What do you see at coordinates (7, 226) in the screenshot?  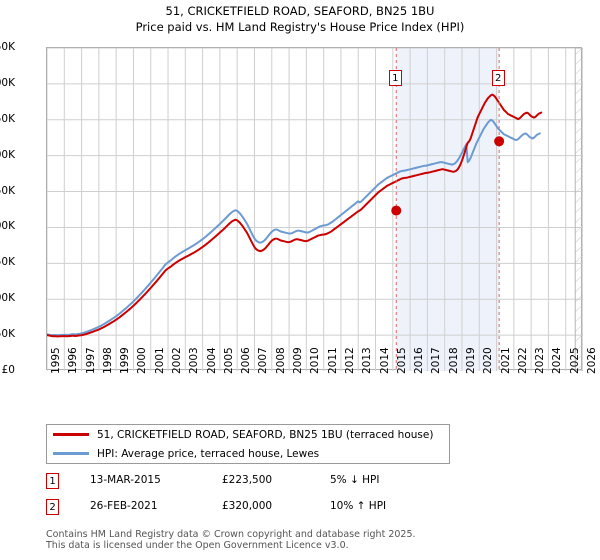 I see `y-axis-tick-label: £200K` at bounding box center [7, 226].